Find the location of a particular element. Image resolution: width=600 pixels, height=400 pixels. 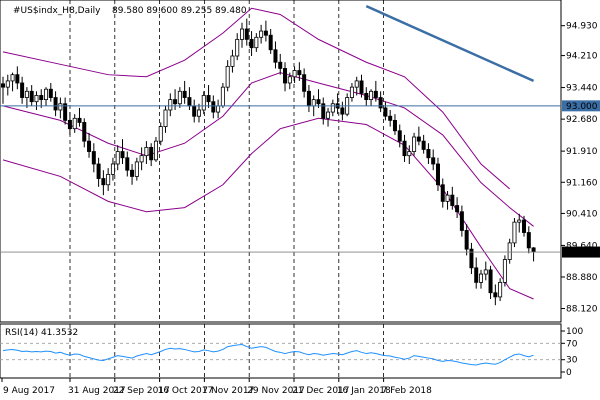

x-tick-label: 16 Jan 2018 is located at coordinates (364, 391).